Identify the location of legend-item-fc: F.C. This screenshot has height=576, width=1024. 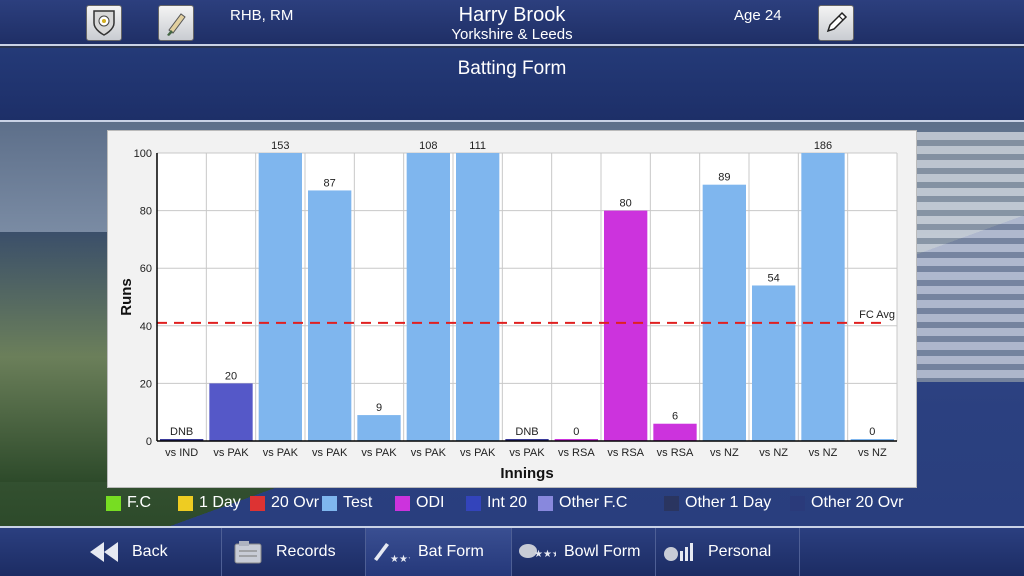
(128, 503).